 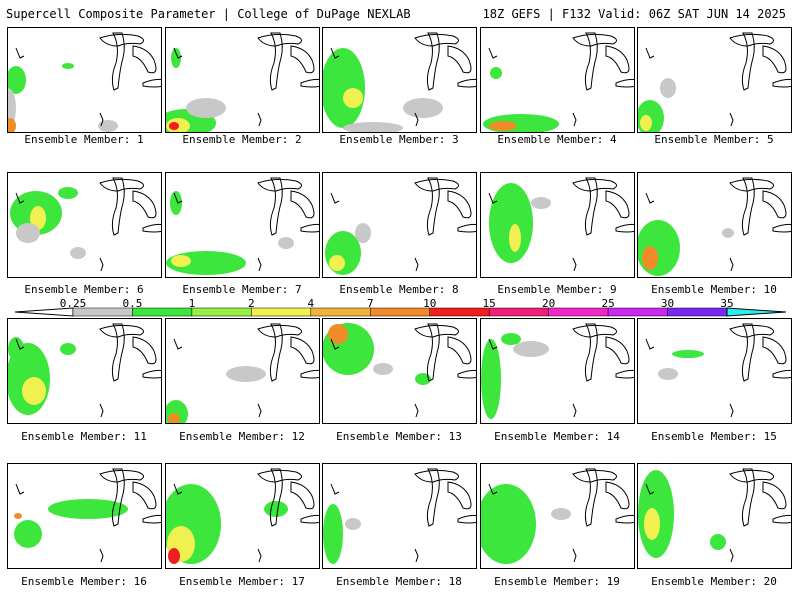 What do you see at coordinates (557, 139) in the screenshot?
I see `panel-label: Ensemble Member: 4` at bounding box center [557, 139].